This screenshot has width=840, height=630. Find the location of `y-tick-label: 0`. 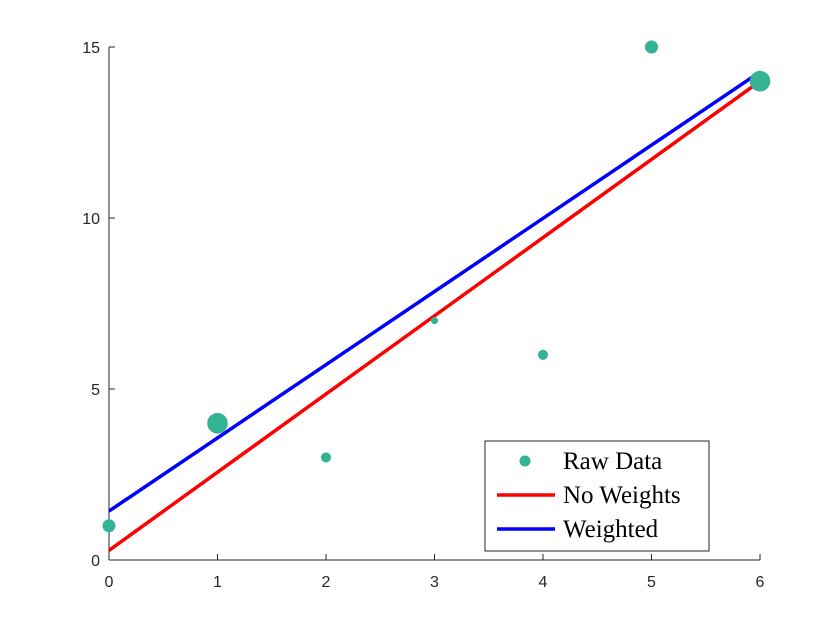

y-tick-label: 0 is located at coordinates (95, 561).